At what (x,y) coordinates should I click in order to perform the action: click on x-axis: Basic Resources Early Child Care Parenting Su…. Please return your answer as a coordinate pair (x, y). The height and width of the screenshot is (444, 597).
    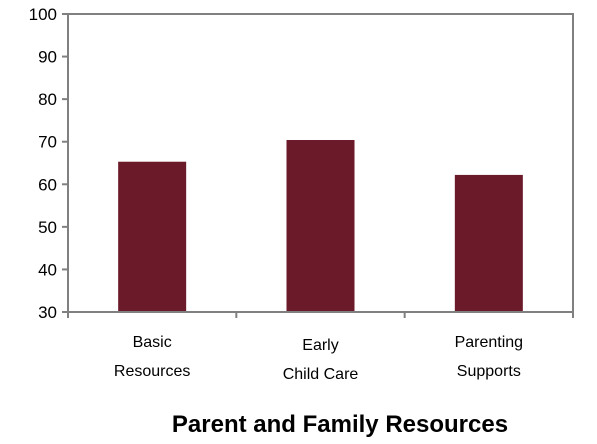
    Looking at the image, I should click on (320, 347).